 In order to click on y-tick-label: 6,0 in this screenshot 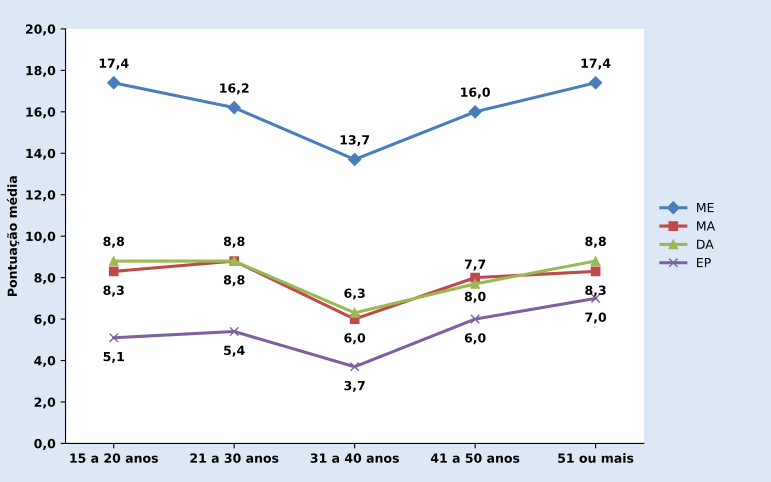, I will do `click(45, 320)`.